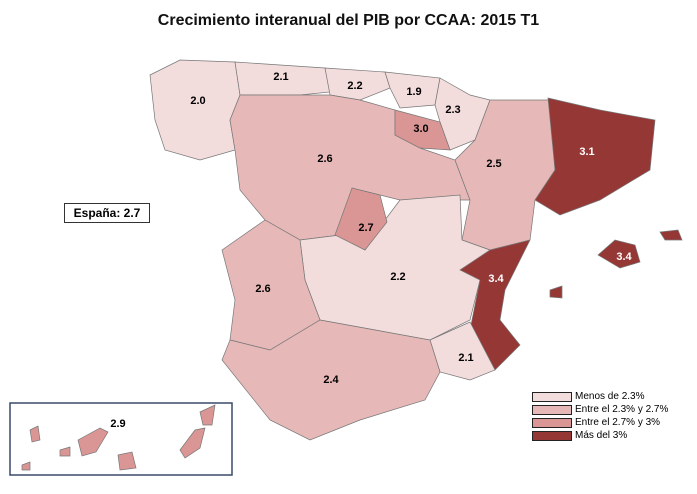 The width and height of the screenshot is (697, 494). Describe the element at coordinates (361, 219) in the screenshot. I see `region-madrid: 2.7` at that location.